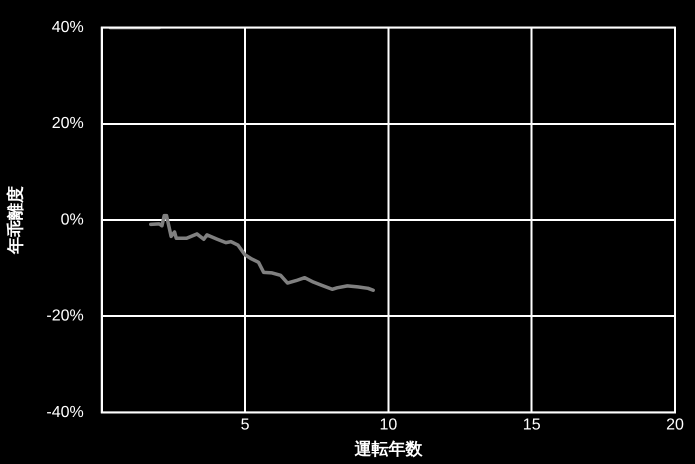 The height and width of the screenshot is (464, 695). What do you see at coordinates (531, 425) in the screenshot?
I see `x-tick-label: 15` at bounding box center [531, 425].